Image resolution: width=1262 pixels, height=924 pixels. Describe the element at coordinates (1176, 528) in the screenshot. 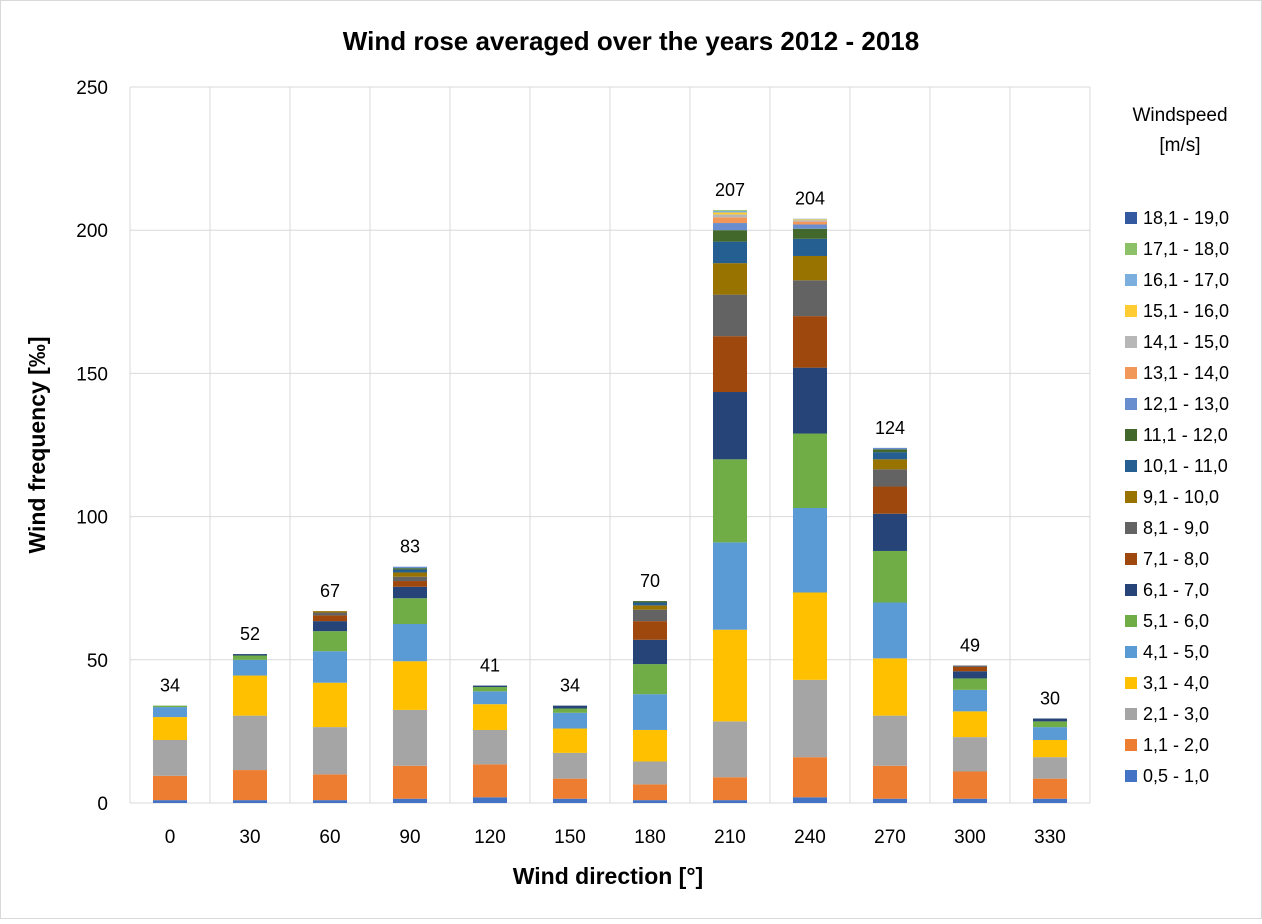

I see `legend-label: 8,1 - 9,0` at that location.